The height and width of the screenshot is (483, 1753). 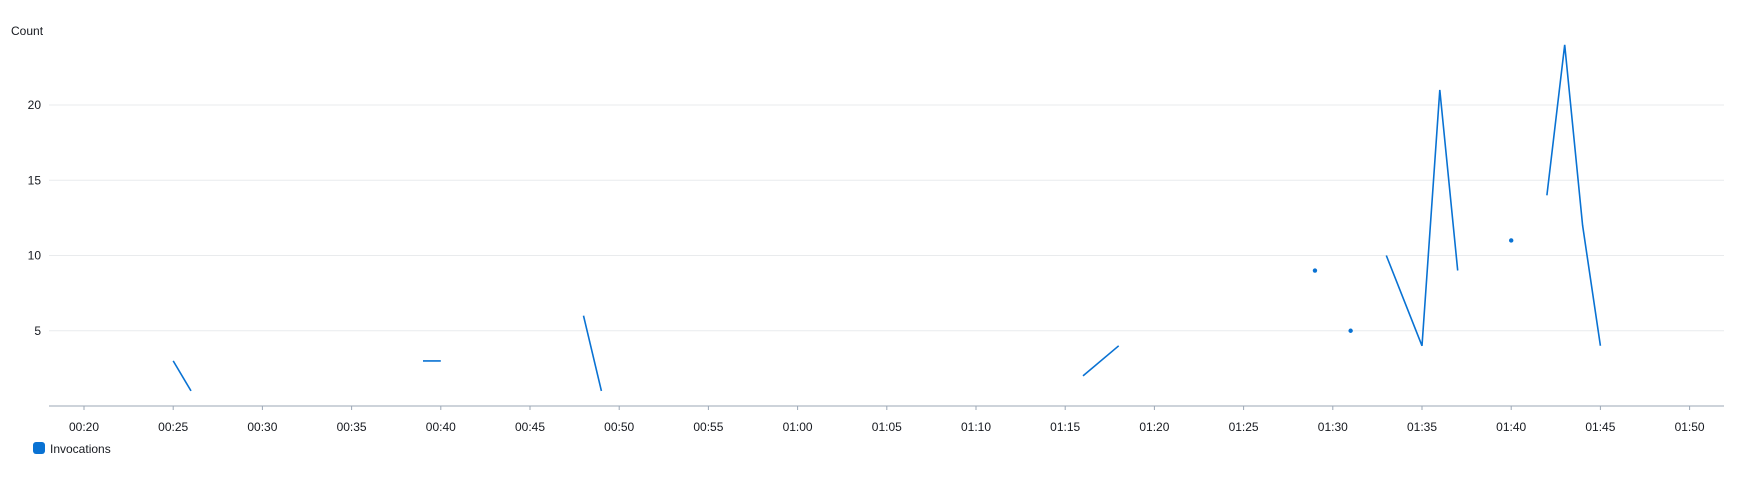 I want to click on x-tick-label: 00:50, so click(x=619, y=427).